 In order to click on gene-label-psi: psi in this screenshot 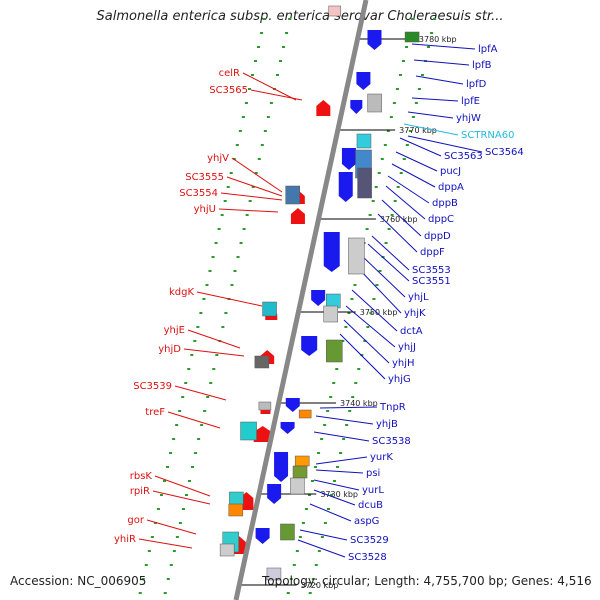, I will do `click(373, 473)`.